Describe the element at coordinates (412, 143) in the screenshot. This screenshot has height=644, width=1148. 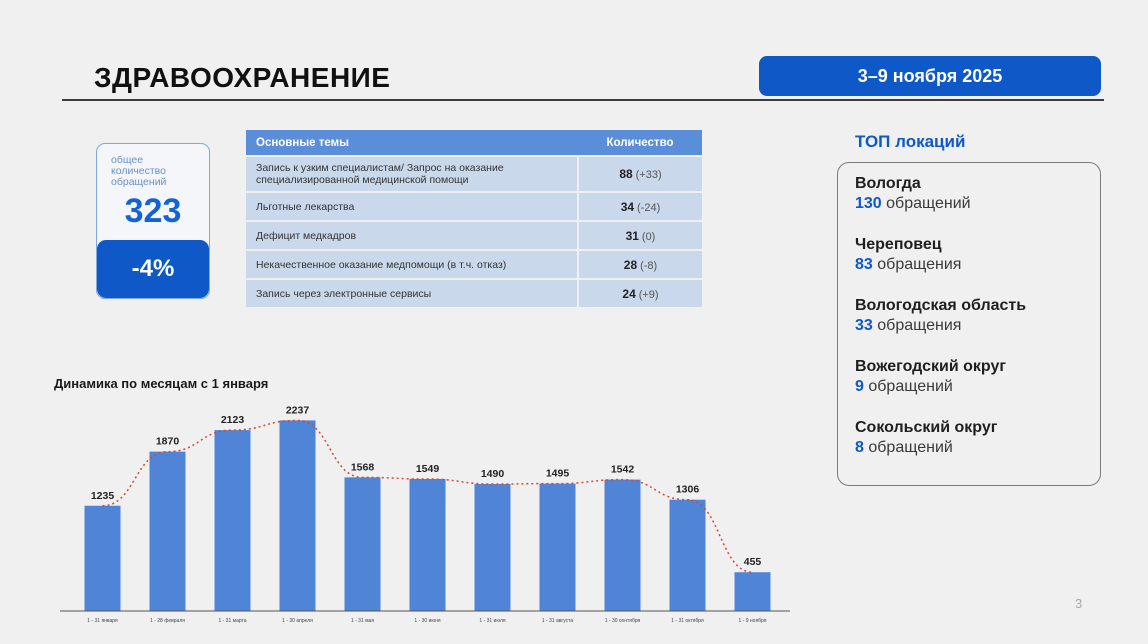
I see `topics-column-header: Основные темы` at that location.